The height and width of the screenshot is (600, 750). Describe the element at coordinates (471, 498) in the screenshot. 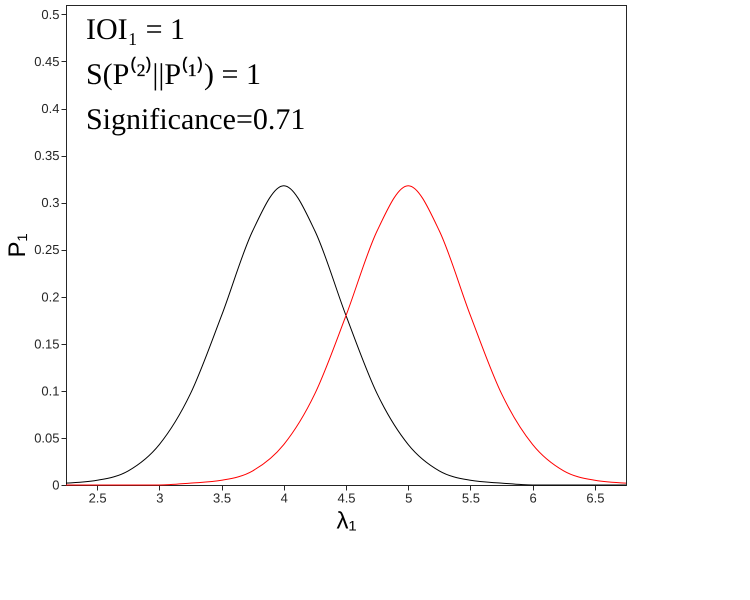

I see `x-tick-label: 5.5` at that location.